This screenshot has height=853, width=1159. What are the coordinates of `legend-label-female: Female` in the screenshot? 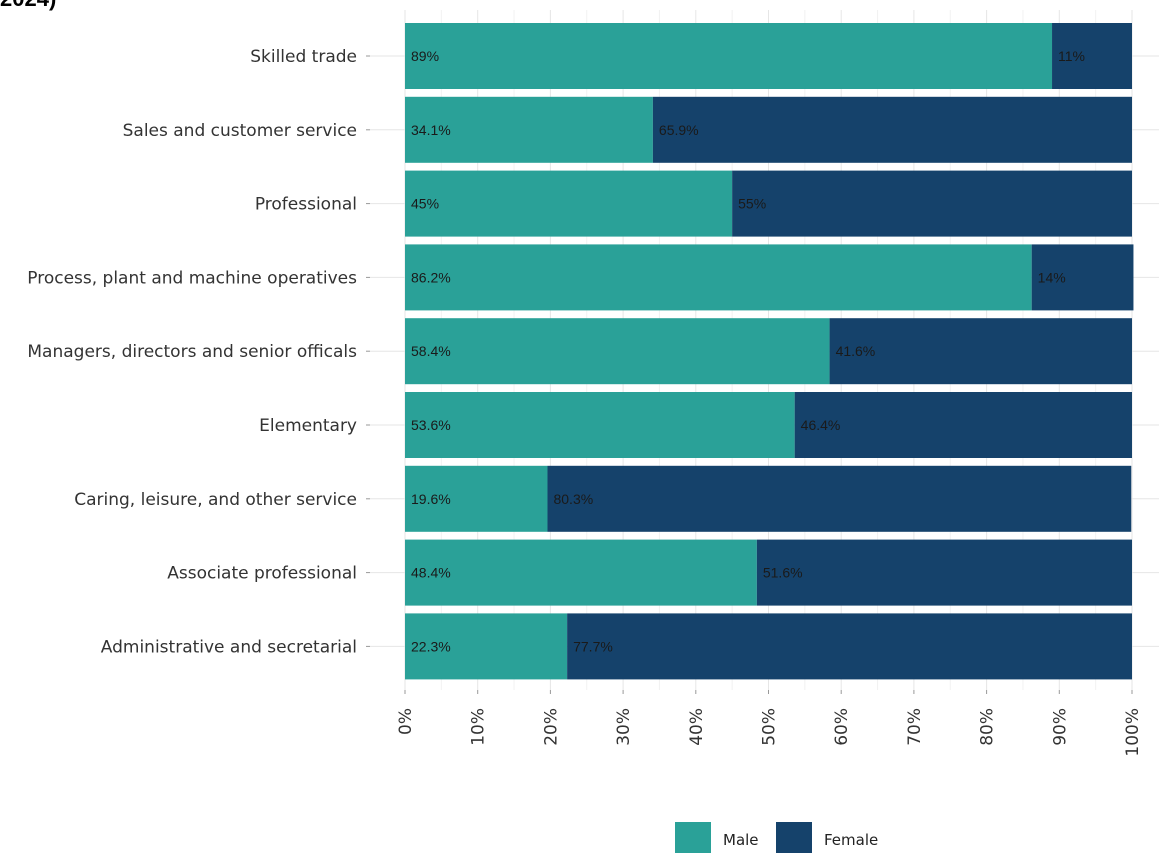 It's located at (851, 840).